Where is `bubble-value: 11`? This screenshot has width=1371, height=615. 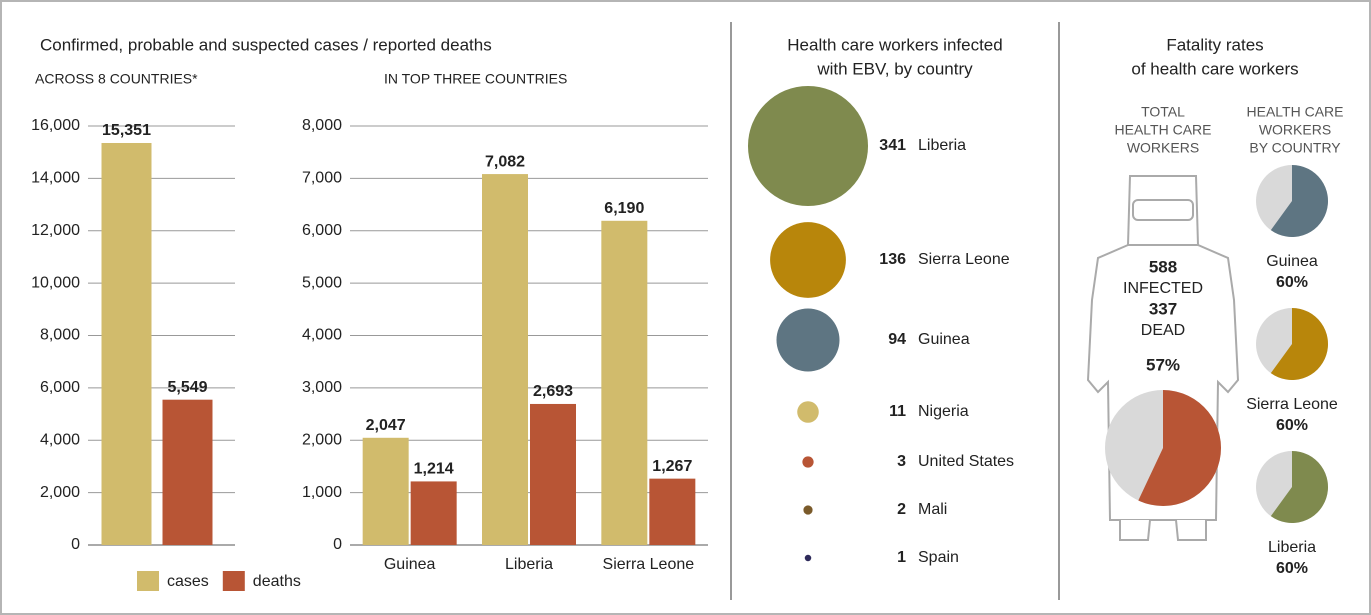 bubble-value: 11 is located at coordinates (897, 411).